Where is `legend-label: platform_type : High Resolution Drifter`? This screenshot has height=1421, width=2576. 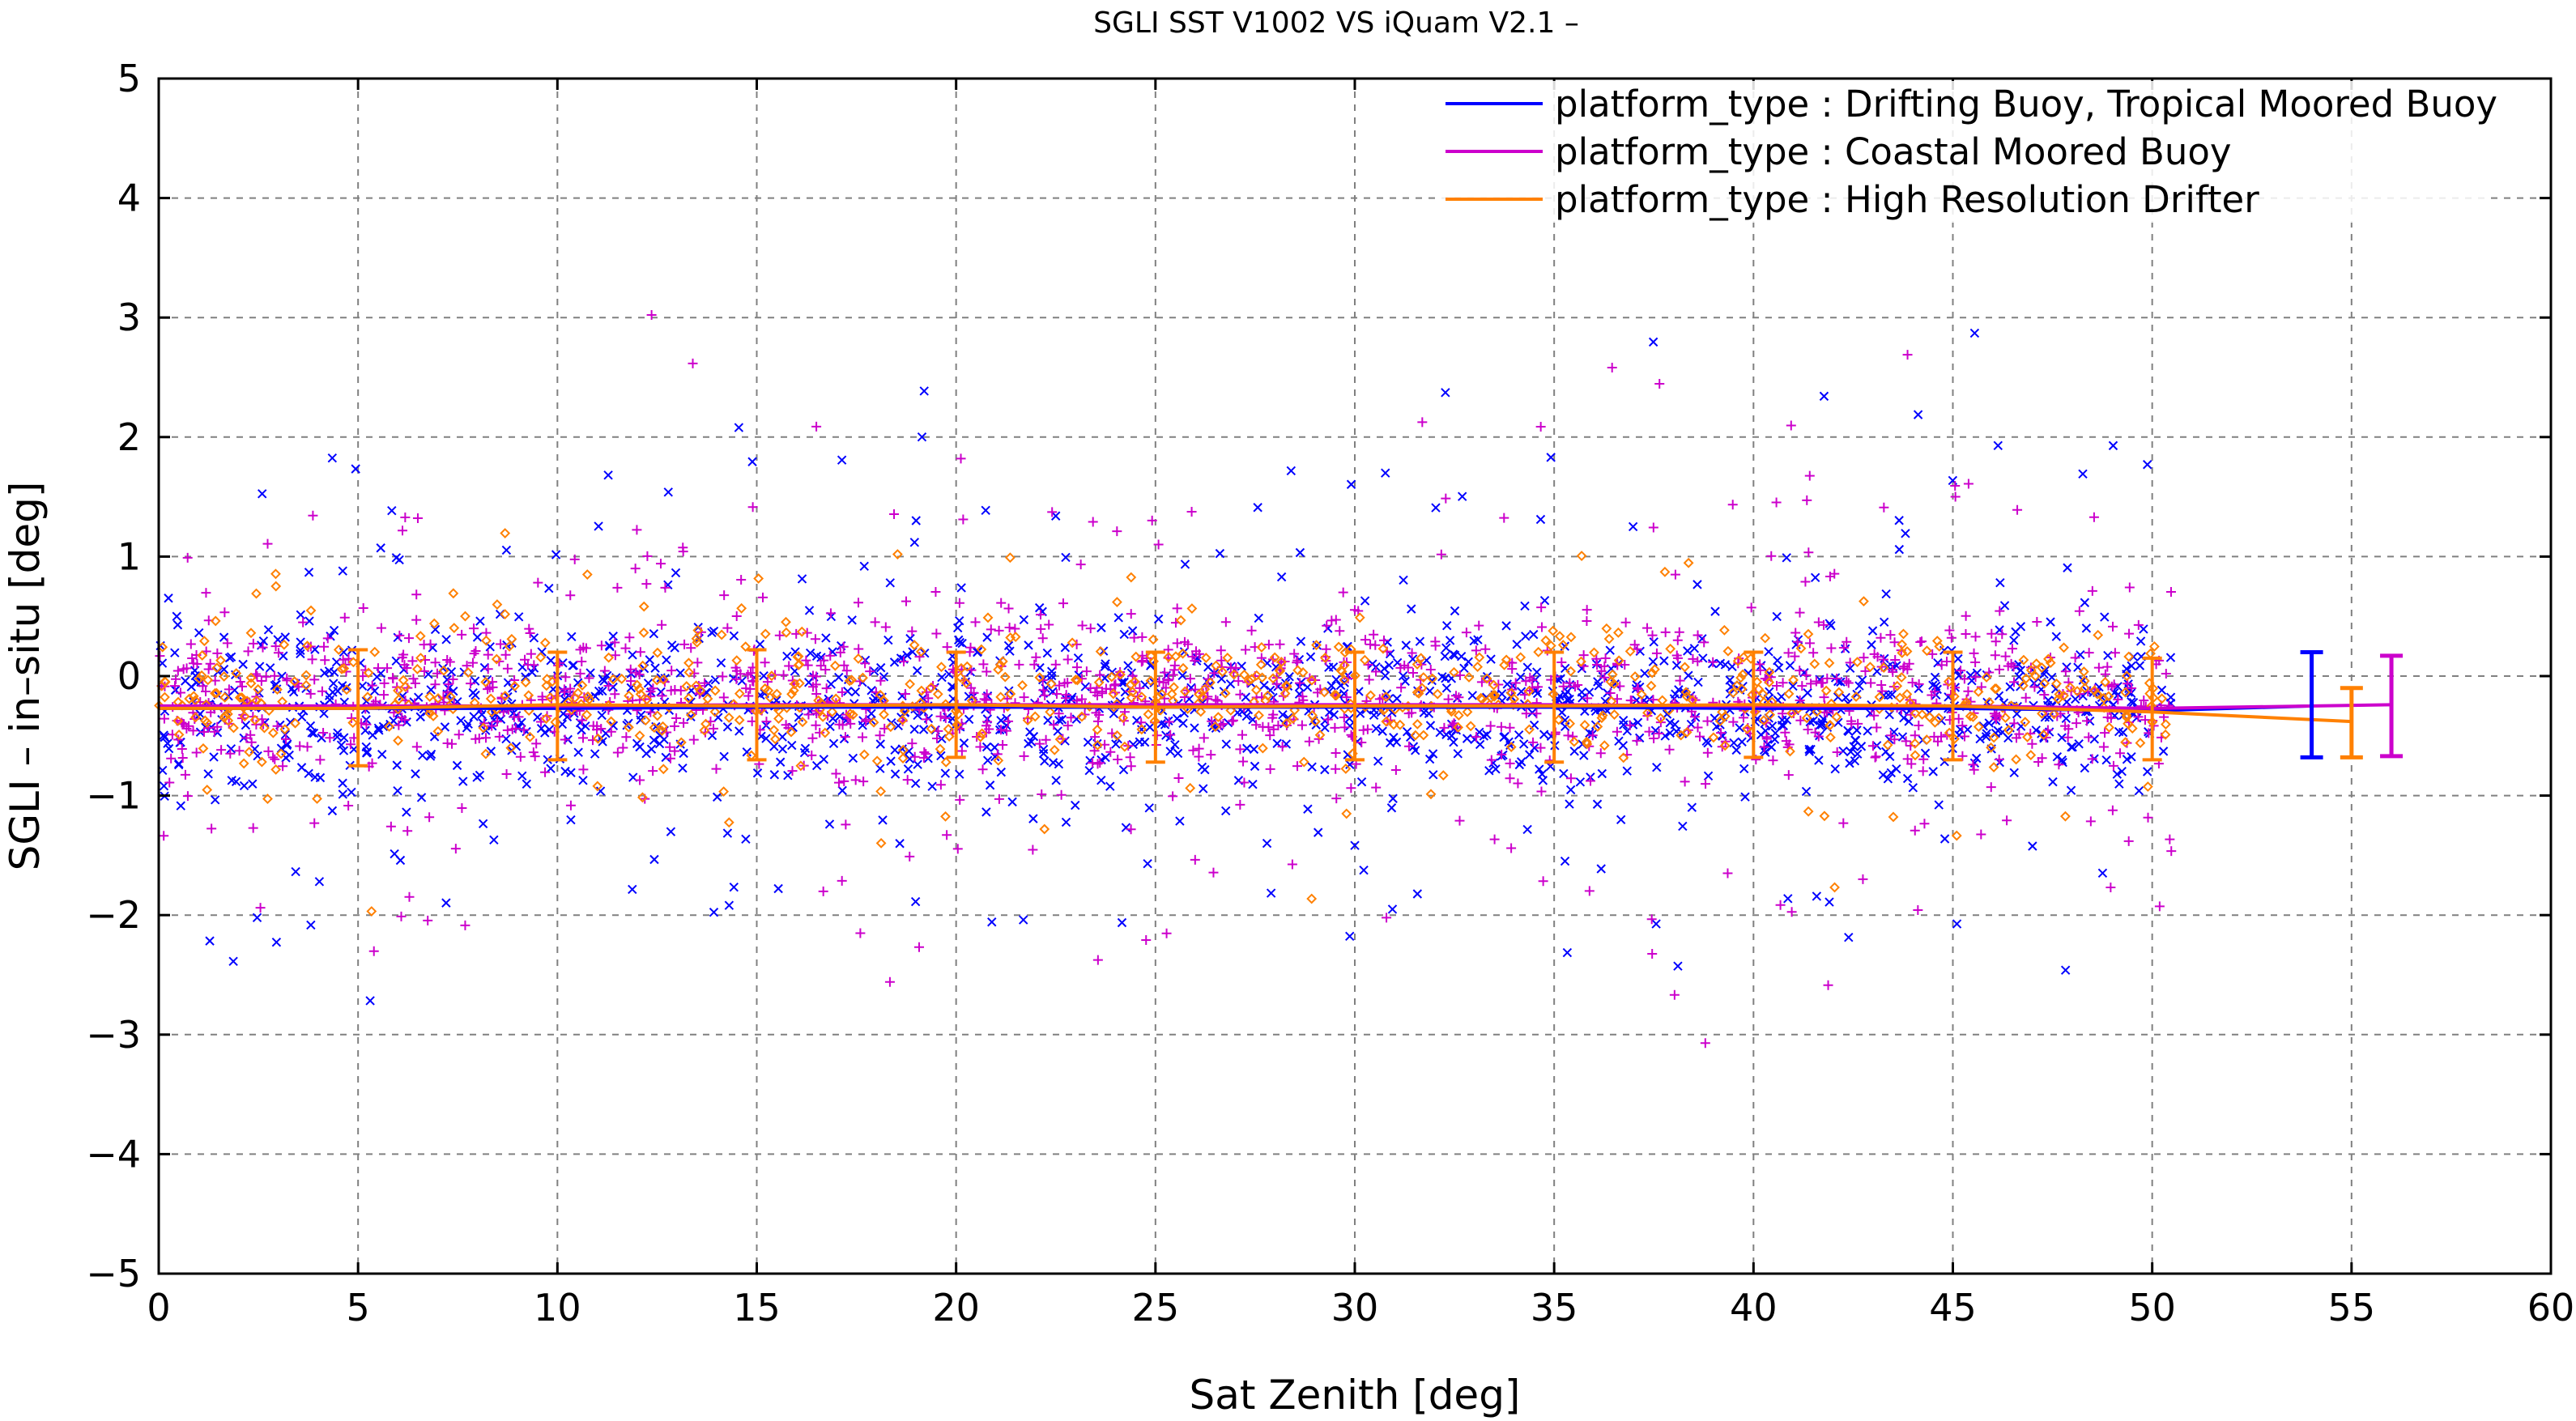
legend-label: platform_type : High Resolution Drifter is located at coordinates (1907, 199).